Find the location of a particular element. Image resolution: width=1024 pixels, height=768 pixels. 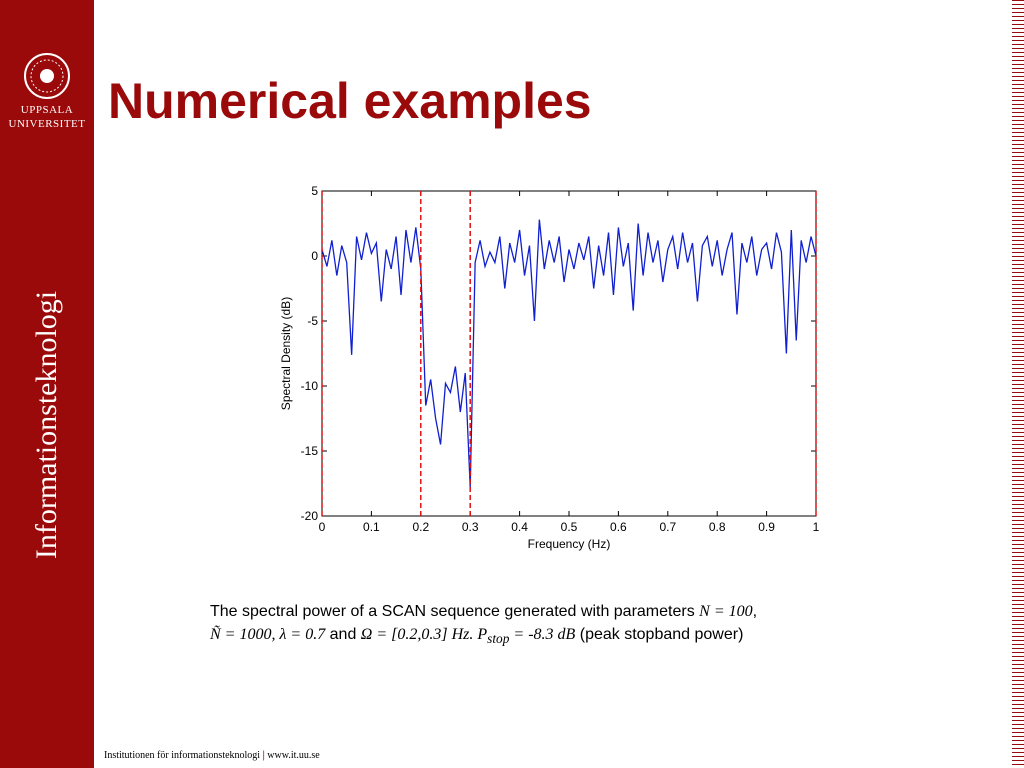

footer-text: Institutionen för informationsteknologi is located at coordinates (182, 755).